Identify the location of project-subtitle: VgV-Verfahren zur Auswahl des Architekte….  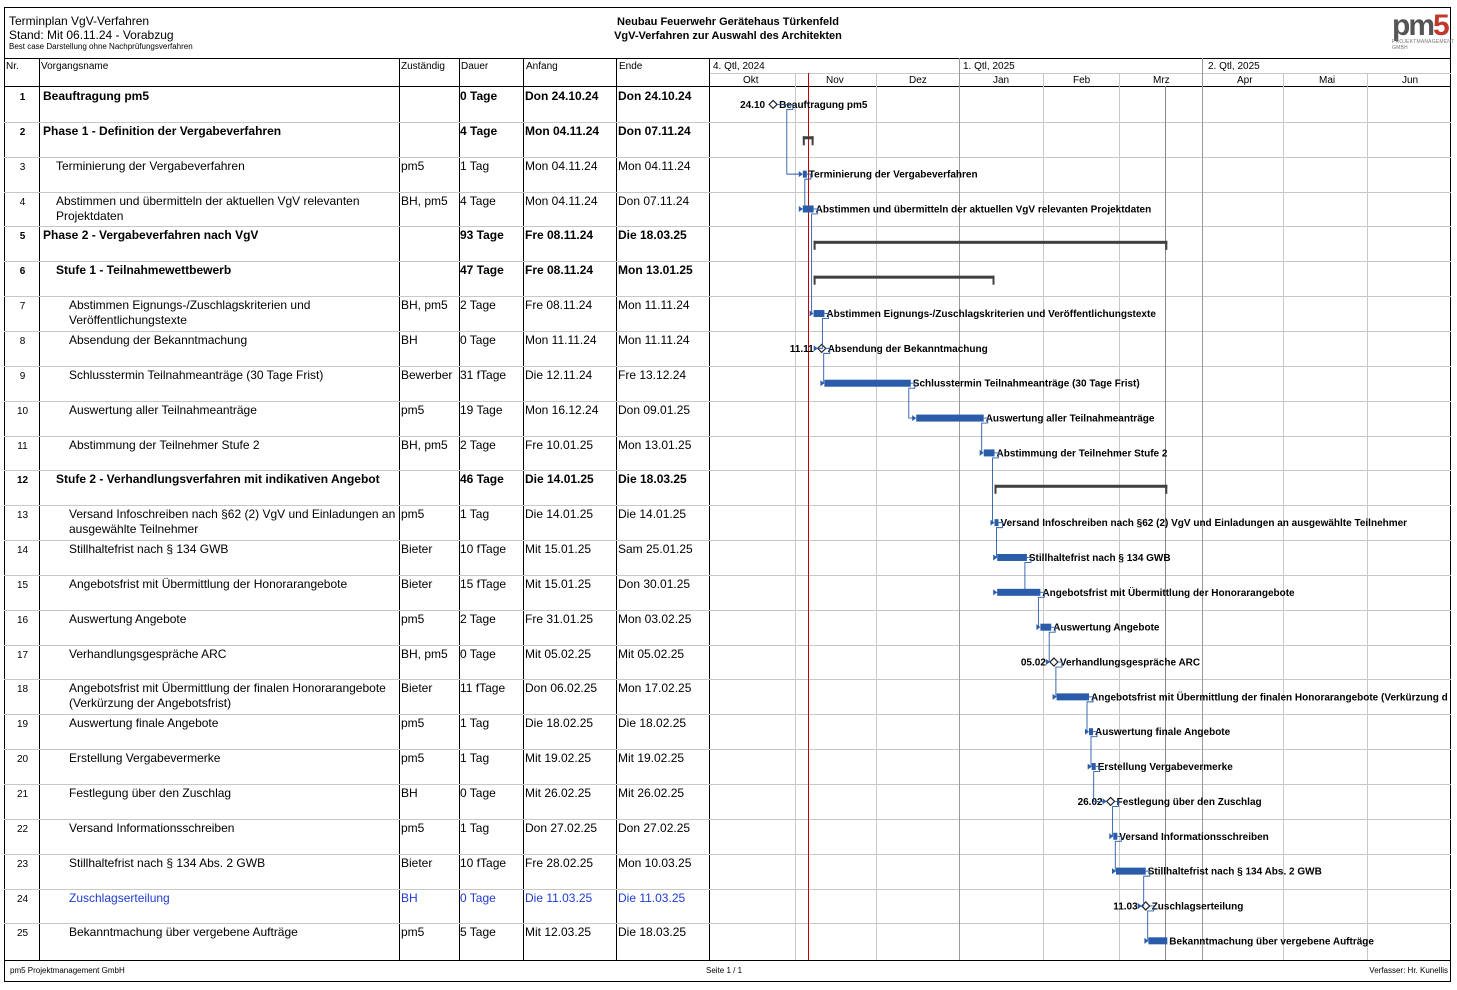
(728, 36).